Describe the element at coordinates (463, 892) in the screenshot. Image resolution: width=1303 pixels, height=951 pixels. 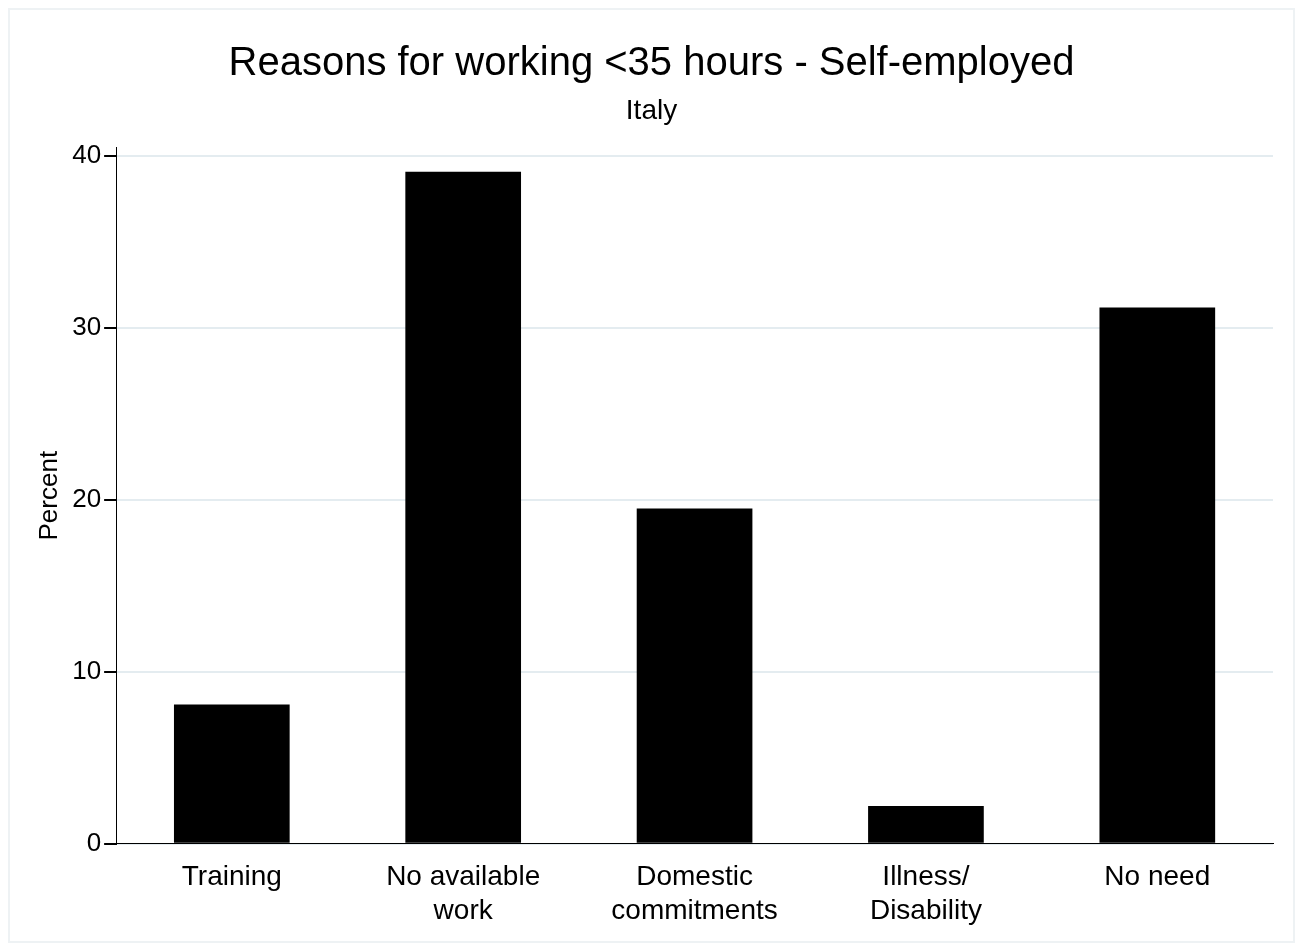
I see `x-tick-label: No available work` at that location.